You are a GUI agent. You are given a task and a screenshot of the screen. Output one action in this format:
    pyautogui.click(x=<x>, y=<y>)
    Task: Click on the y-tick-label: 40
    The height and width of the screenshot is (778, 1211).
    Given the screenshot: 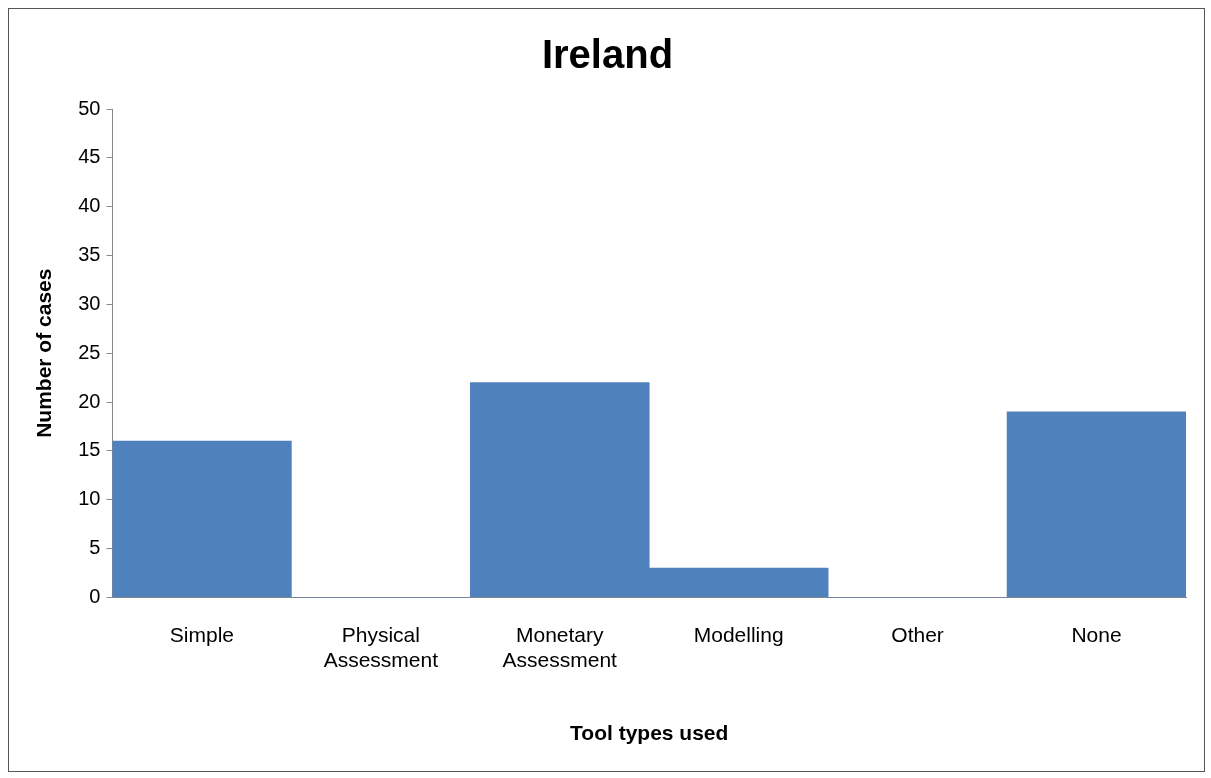 What is the action you would take?
    pyautogui.click(x=89, y=205)
    